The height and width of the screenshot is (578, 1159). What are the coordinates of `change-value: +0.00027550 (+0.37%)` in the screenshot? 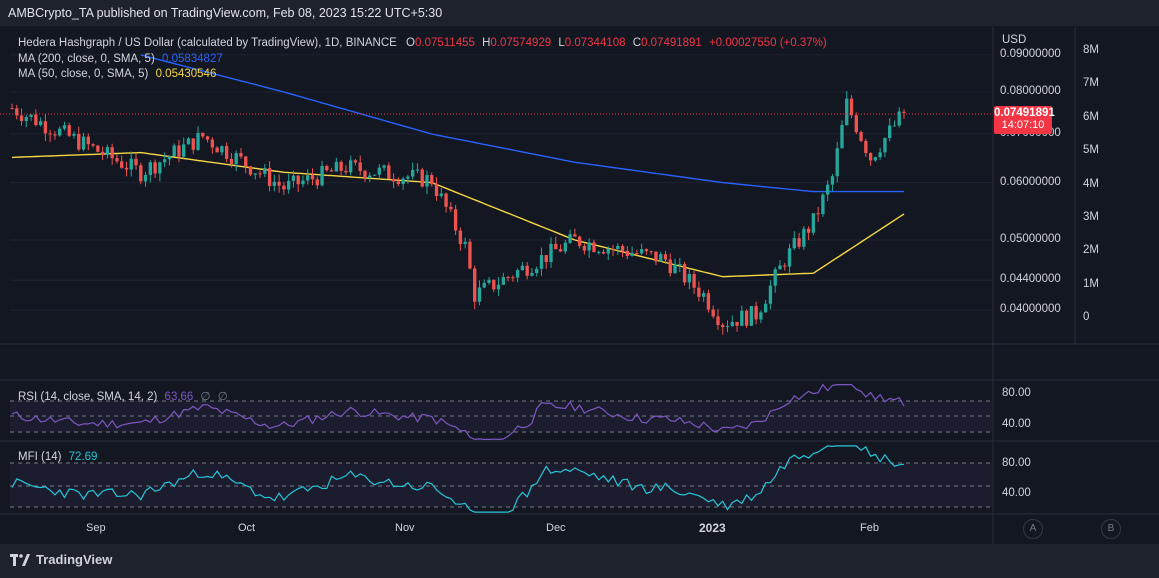 It's located at (768, 43).